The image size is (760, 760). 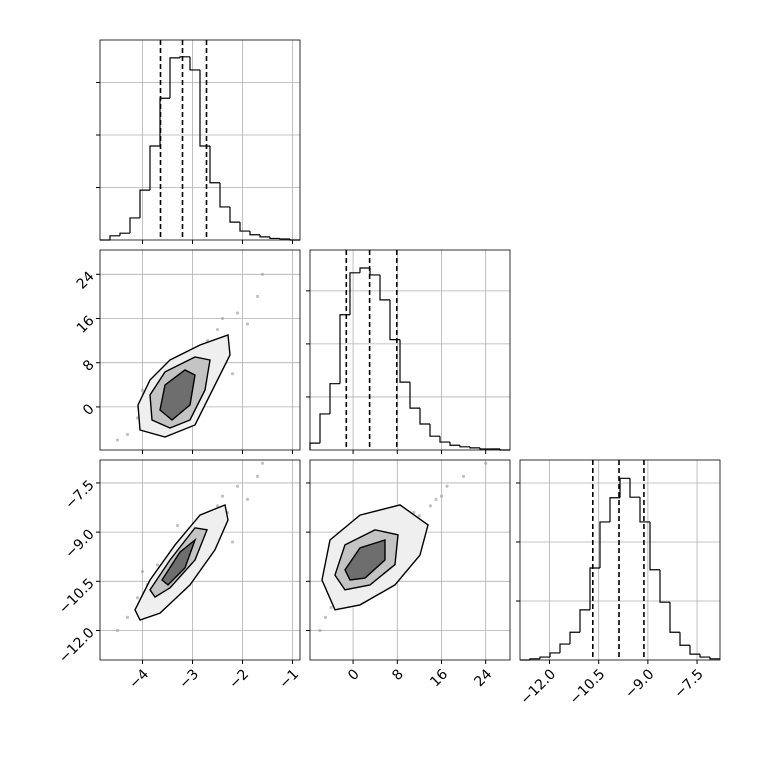 I want to click on y-tick-label: −10.5, so click(x=77, y=597).